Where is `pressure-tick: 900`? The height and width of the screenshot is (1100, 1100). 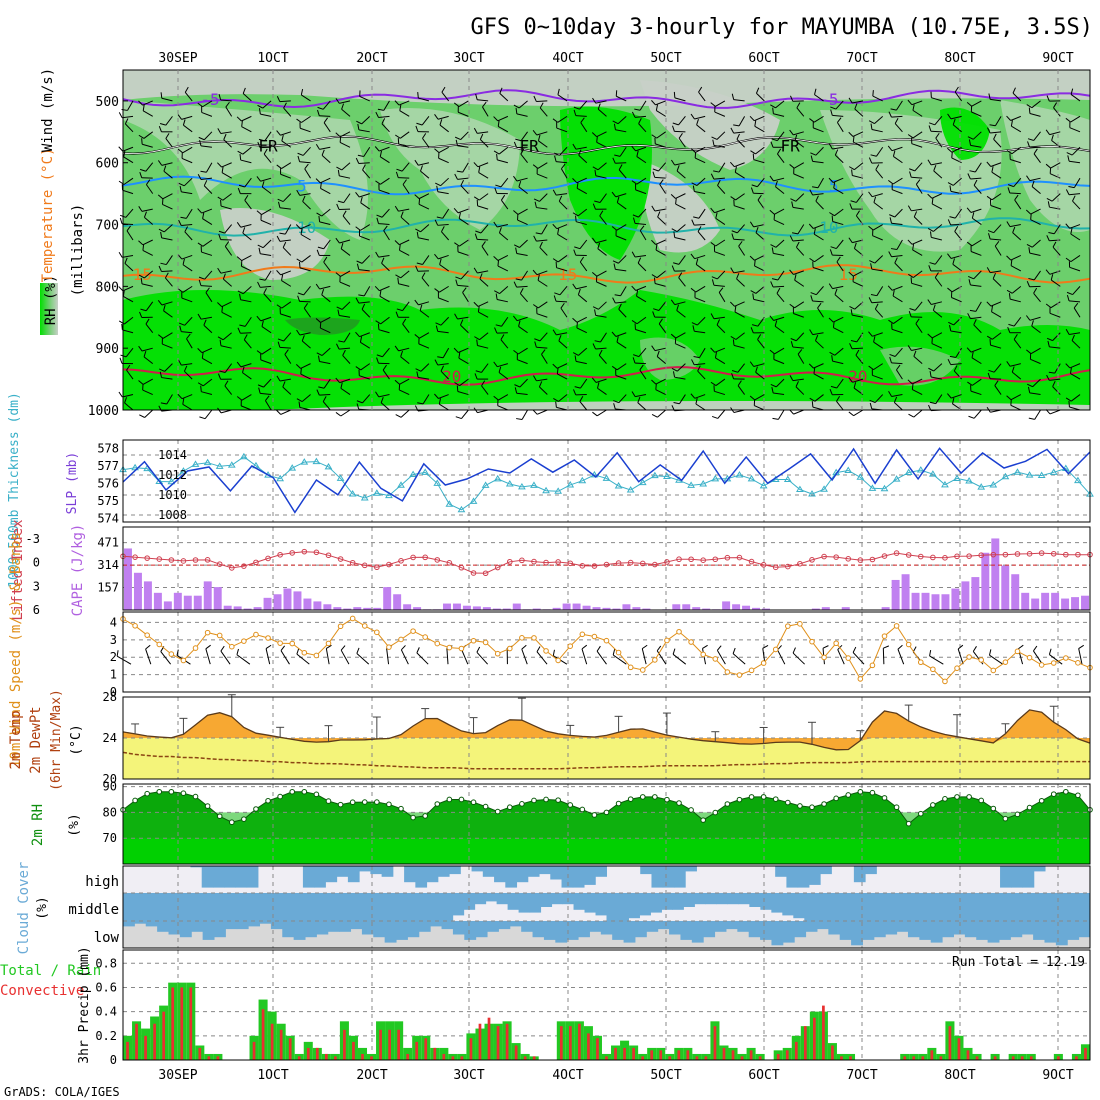 pressure-tick: 900 is located at coordinates (107, 349).